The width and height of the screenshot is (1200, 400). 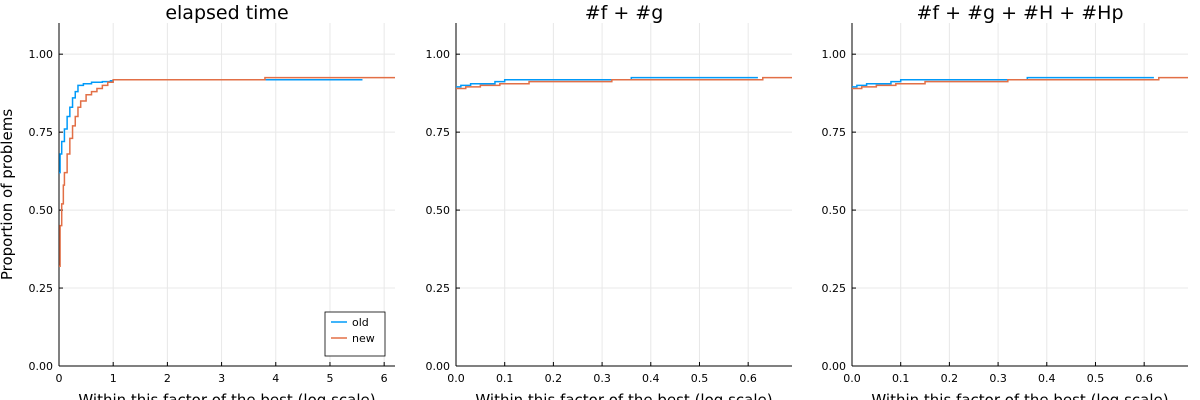 What do you see at coordinates (113, 378) in the screenshot?
I see `x-tick-label: 1` at bounding box center [113, 378].